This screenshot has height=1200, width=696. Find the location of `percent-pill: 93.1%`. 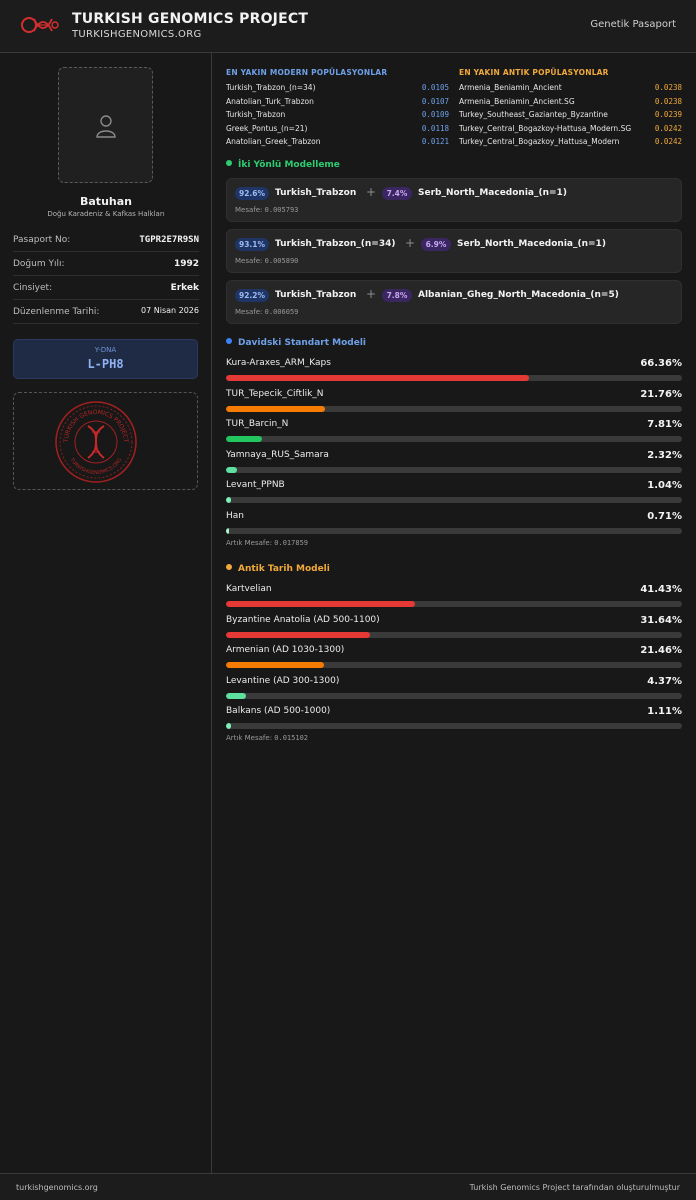

percent-pill: 93.1% is located at coordinates (252, 244).